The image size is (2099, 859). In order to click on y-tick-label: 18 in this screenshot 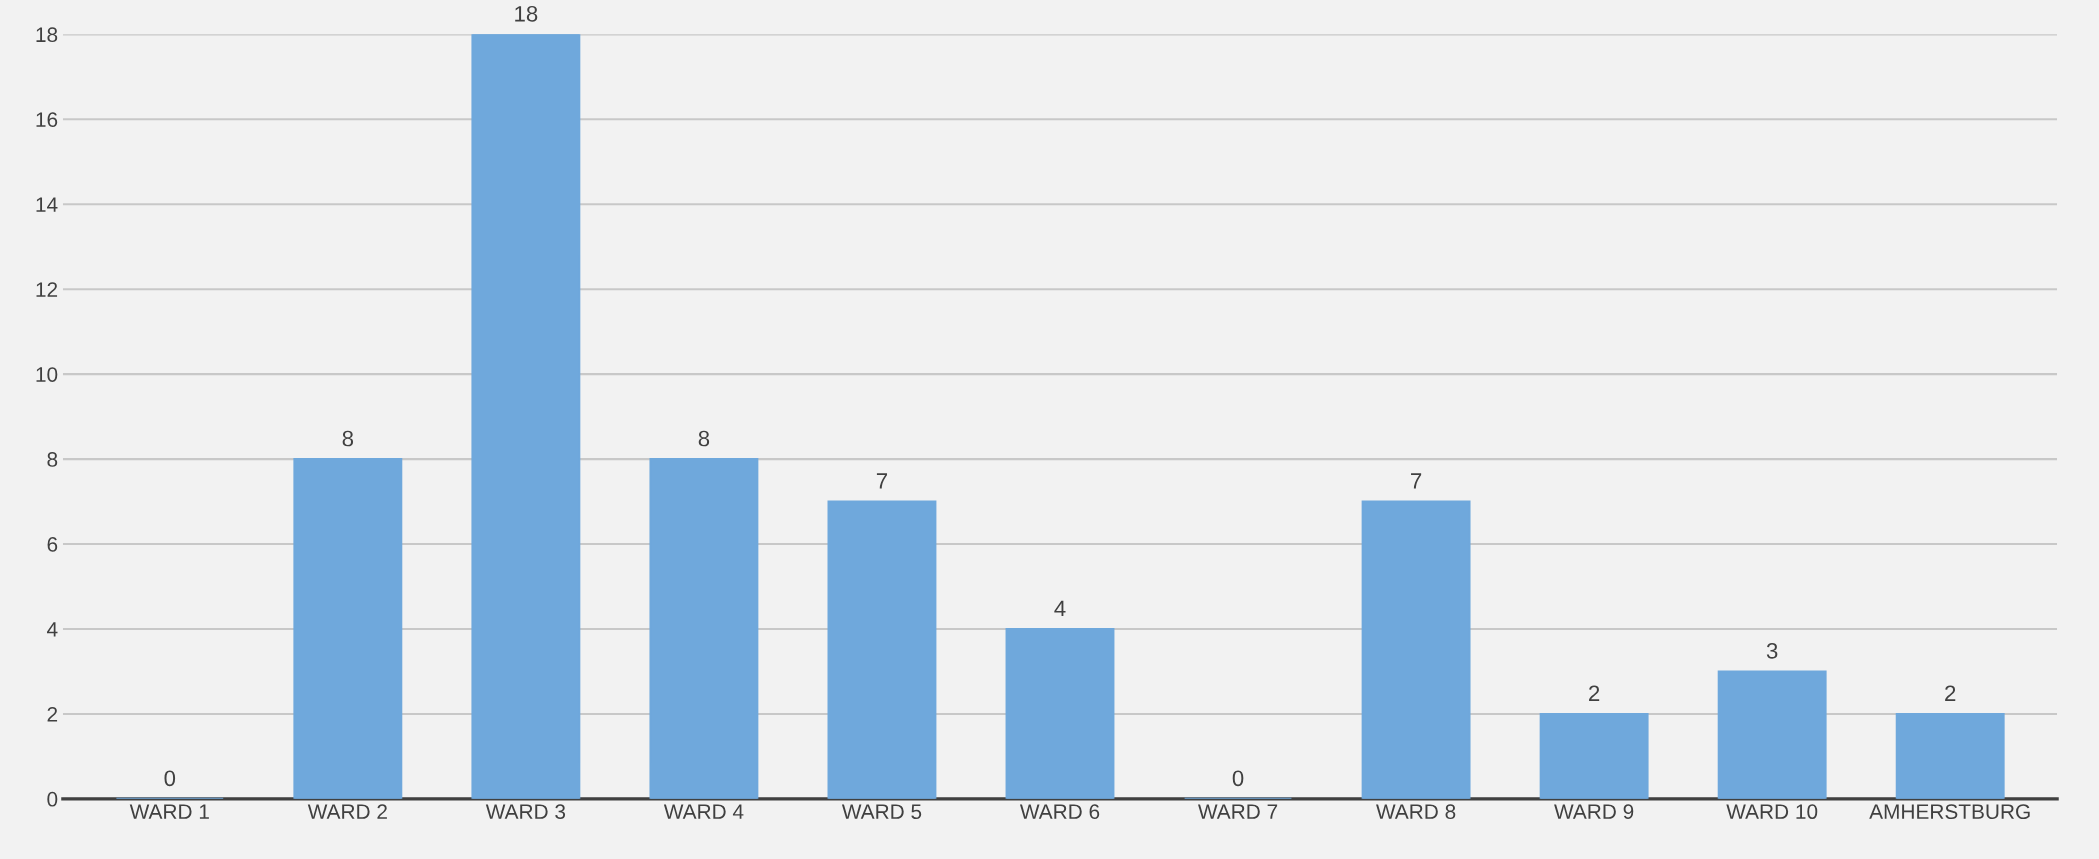, I will do `click(47, 35)`.